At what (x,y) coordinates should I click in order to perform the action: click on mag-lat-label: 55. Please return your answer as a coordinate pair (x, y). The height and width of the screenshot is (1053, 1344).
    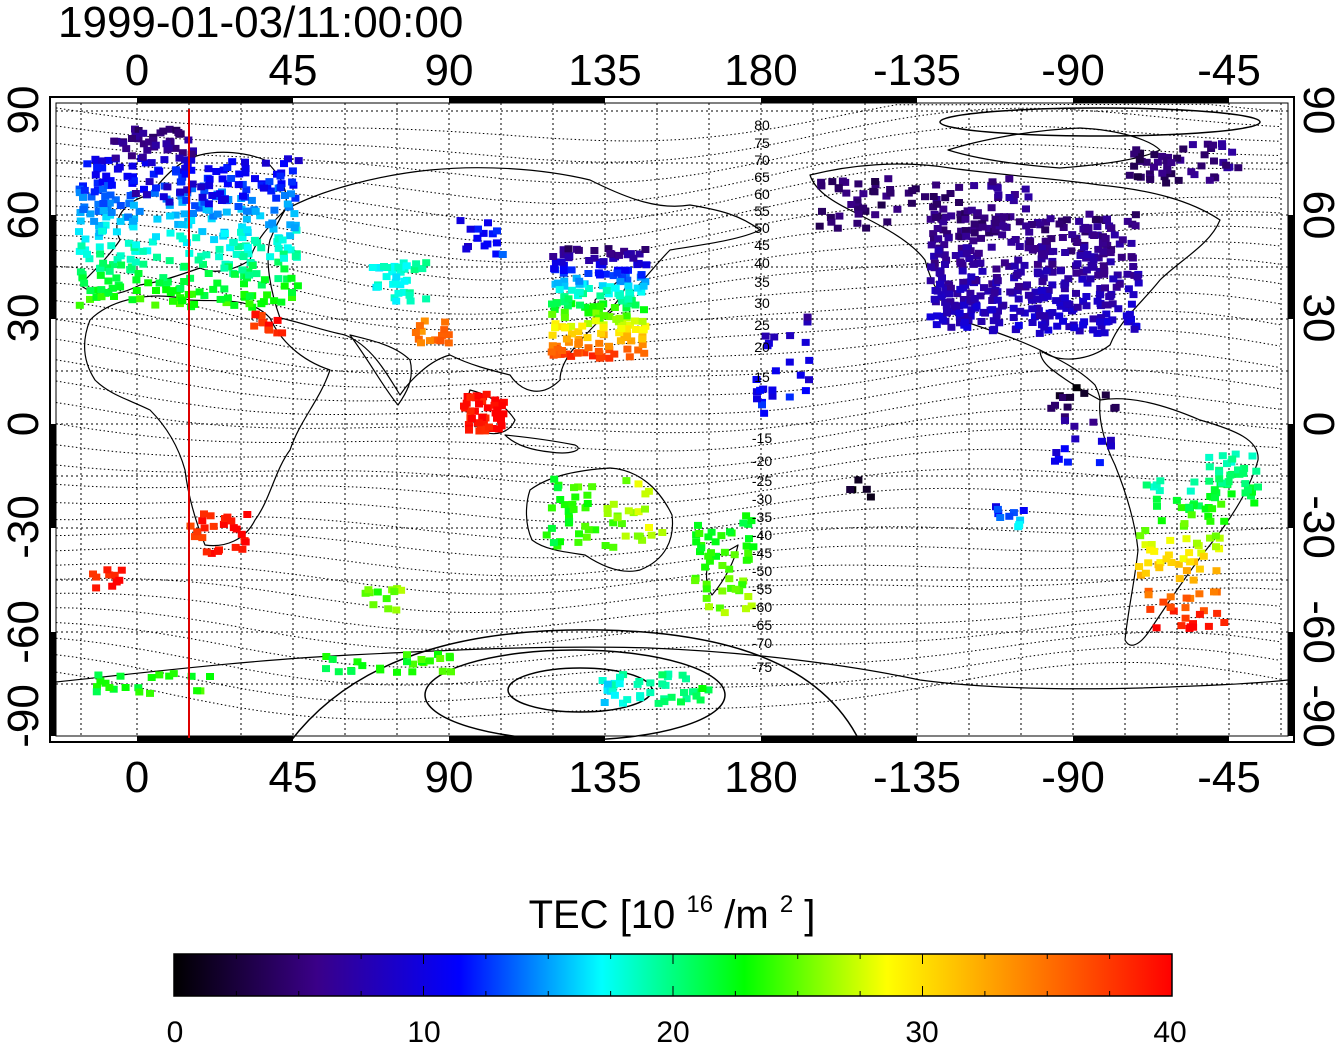
    Looking at the image, I should click on (762, 211).